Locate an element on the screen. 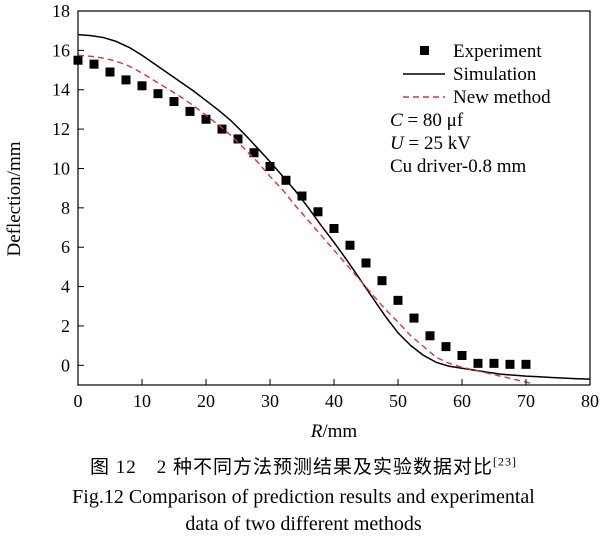 The image size is (607, 546). annotation-value: = 80 μf is located at coordinates (433, 120).